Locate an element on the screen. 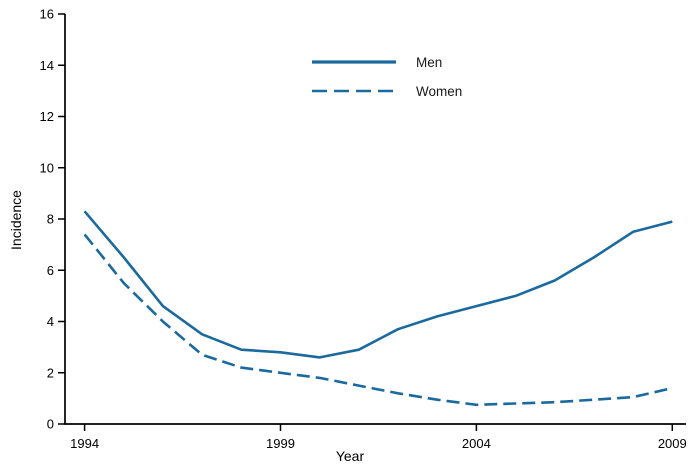  y-tick-label: 12 is located at coordinates (47, 116).